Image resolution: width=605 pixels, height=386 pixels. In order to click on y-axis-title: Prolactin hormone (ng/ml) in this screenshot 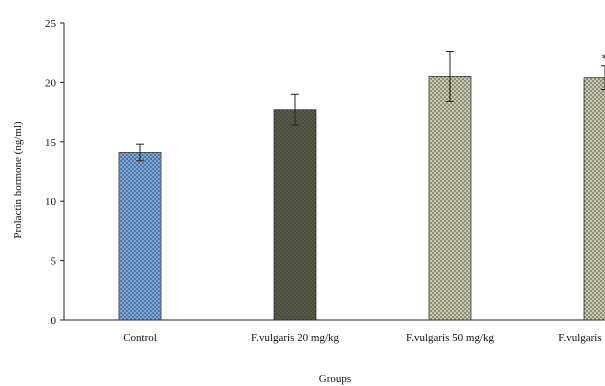, I will do `click(18, 180)`.